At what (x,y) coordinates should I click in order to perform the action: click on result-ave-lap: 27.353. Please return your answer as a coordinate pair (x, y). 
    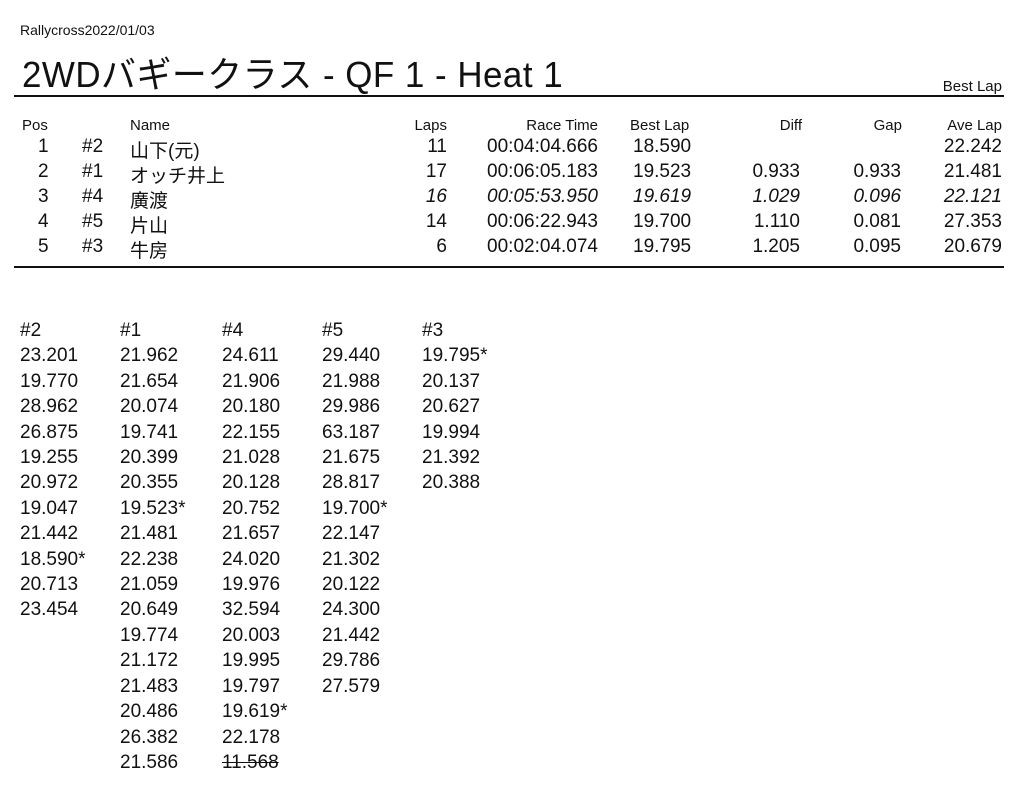
    Looking at the image, I should click on (972, 221).